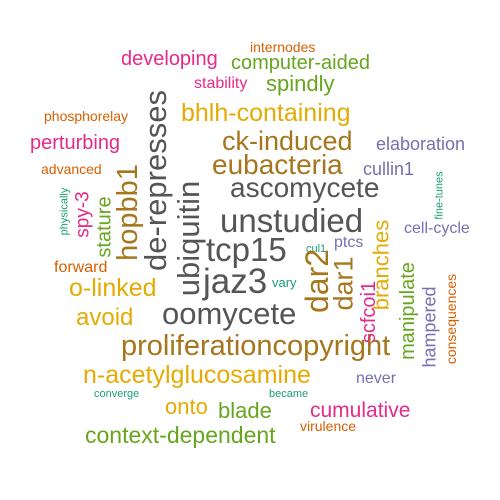 The image size is (500, 500). What do you see at coordinates (229, 313) in the screenshot?
I see `word-oomycete: oomycete` at bounding box center [229, 313].